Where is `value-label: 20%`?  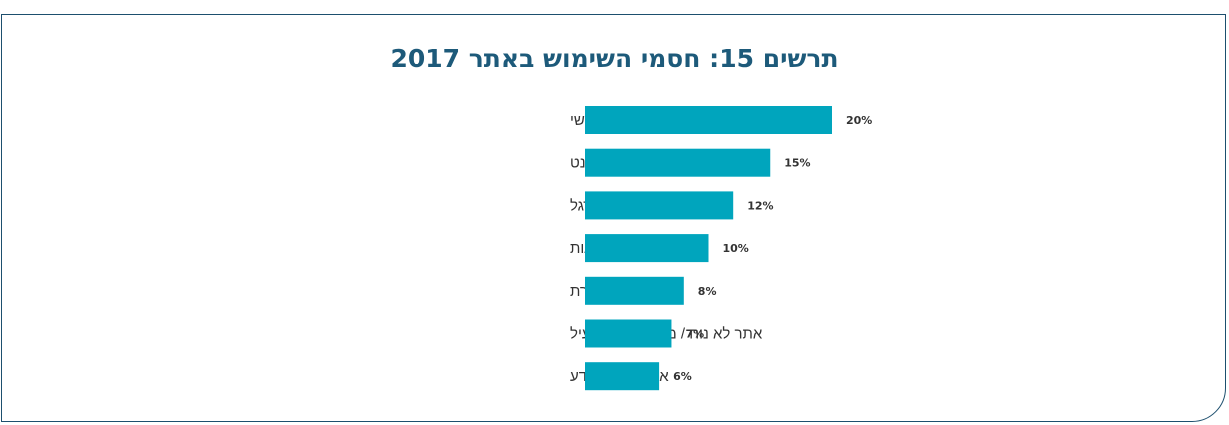
value-label: 20% is located at coordinates (859, 120).